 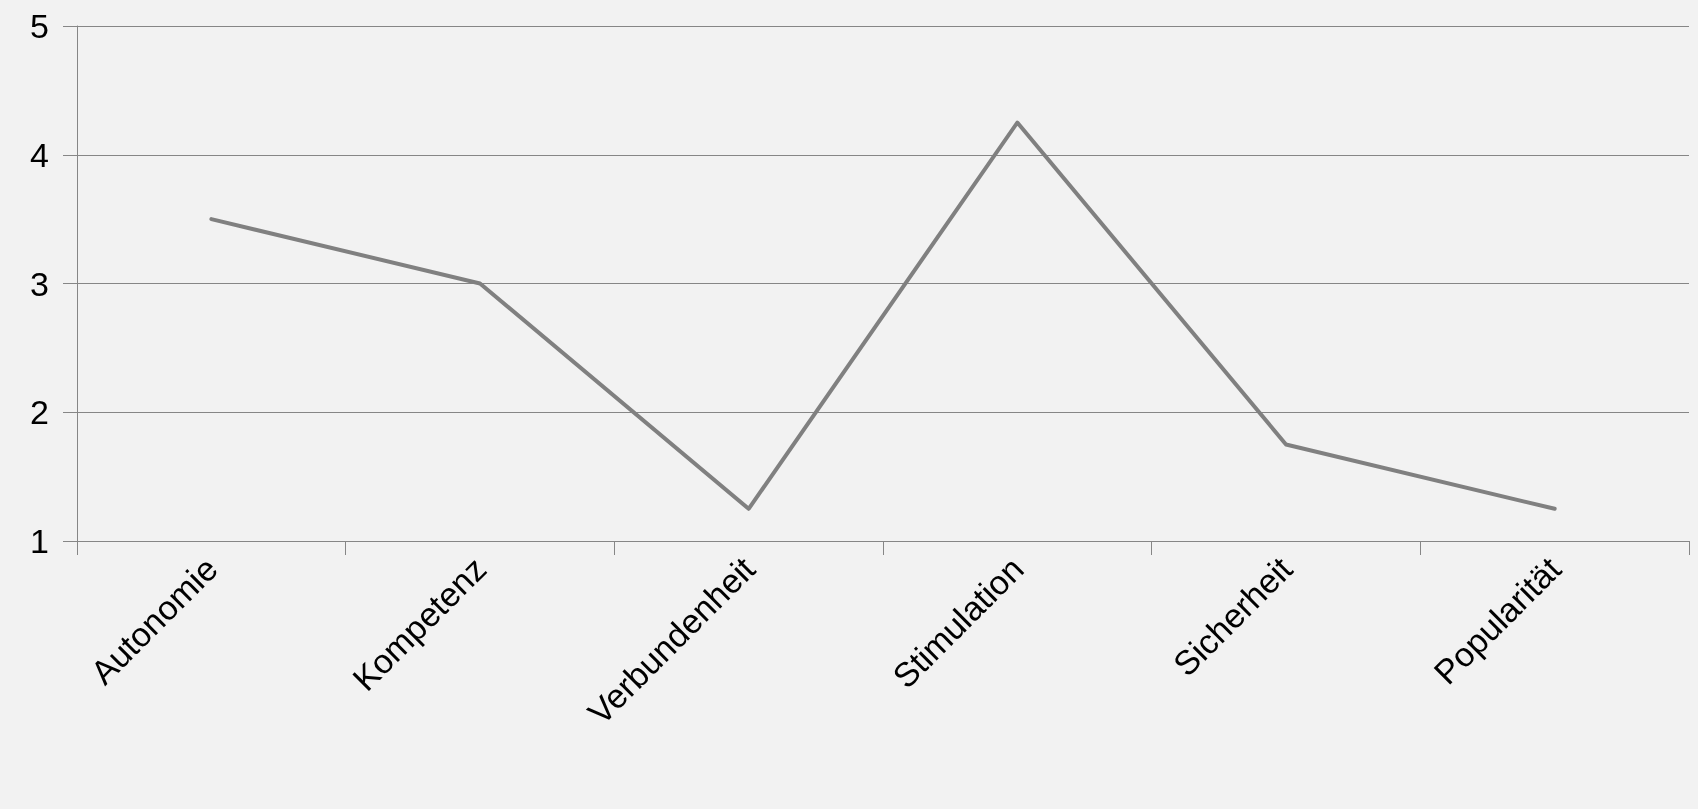 I want to click on y-tick-label: 1, so click(x=39, y=541).